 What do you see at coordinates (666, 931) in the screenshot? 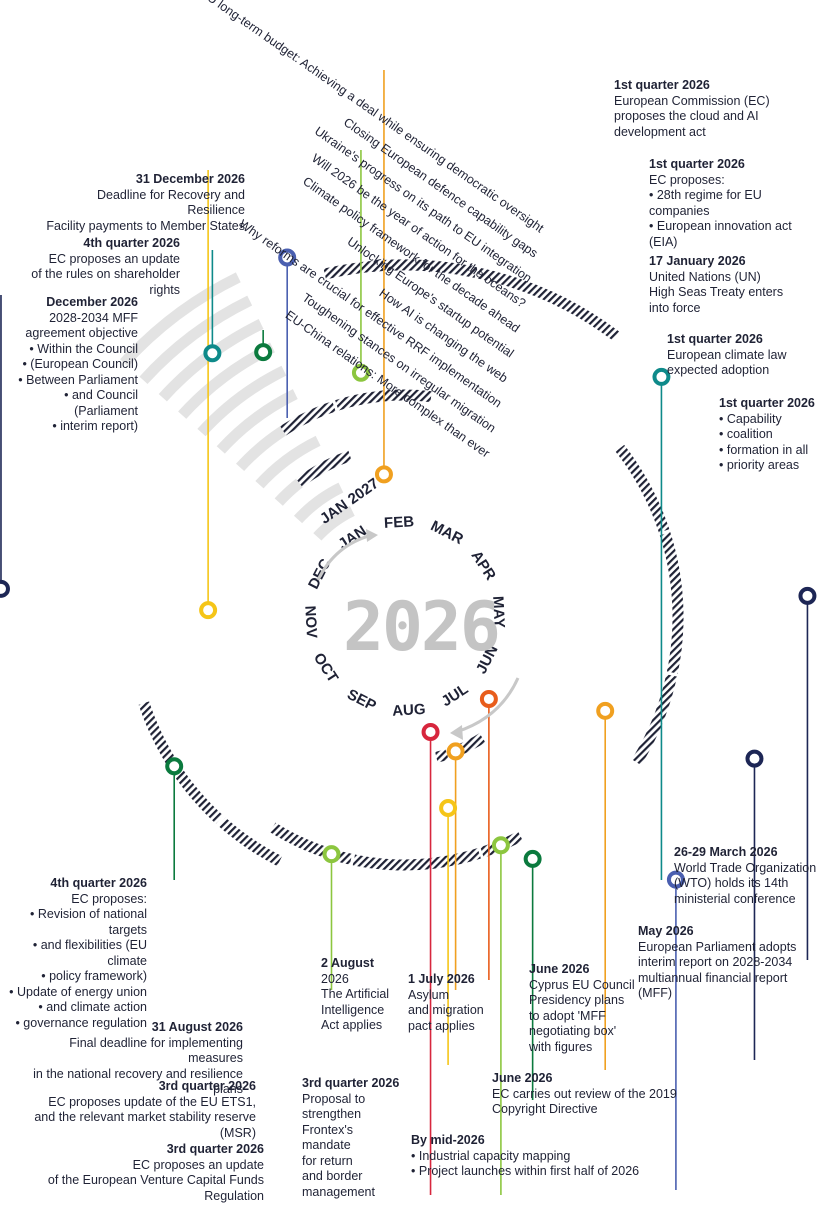
I see `annotation-date: May 2026` at bounding box center [666, 931].